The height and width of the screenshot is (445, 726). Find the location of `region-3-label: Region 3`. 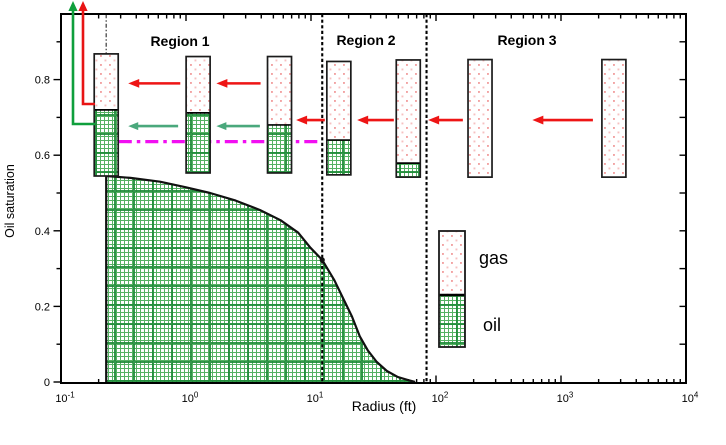

region-3-label: Region 3 is located at coordinates (526, 40).